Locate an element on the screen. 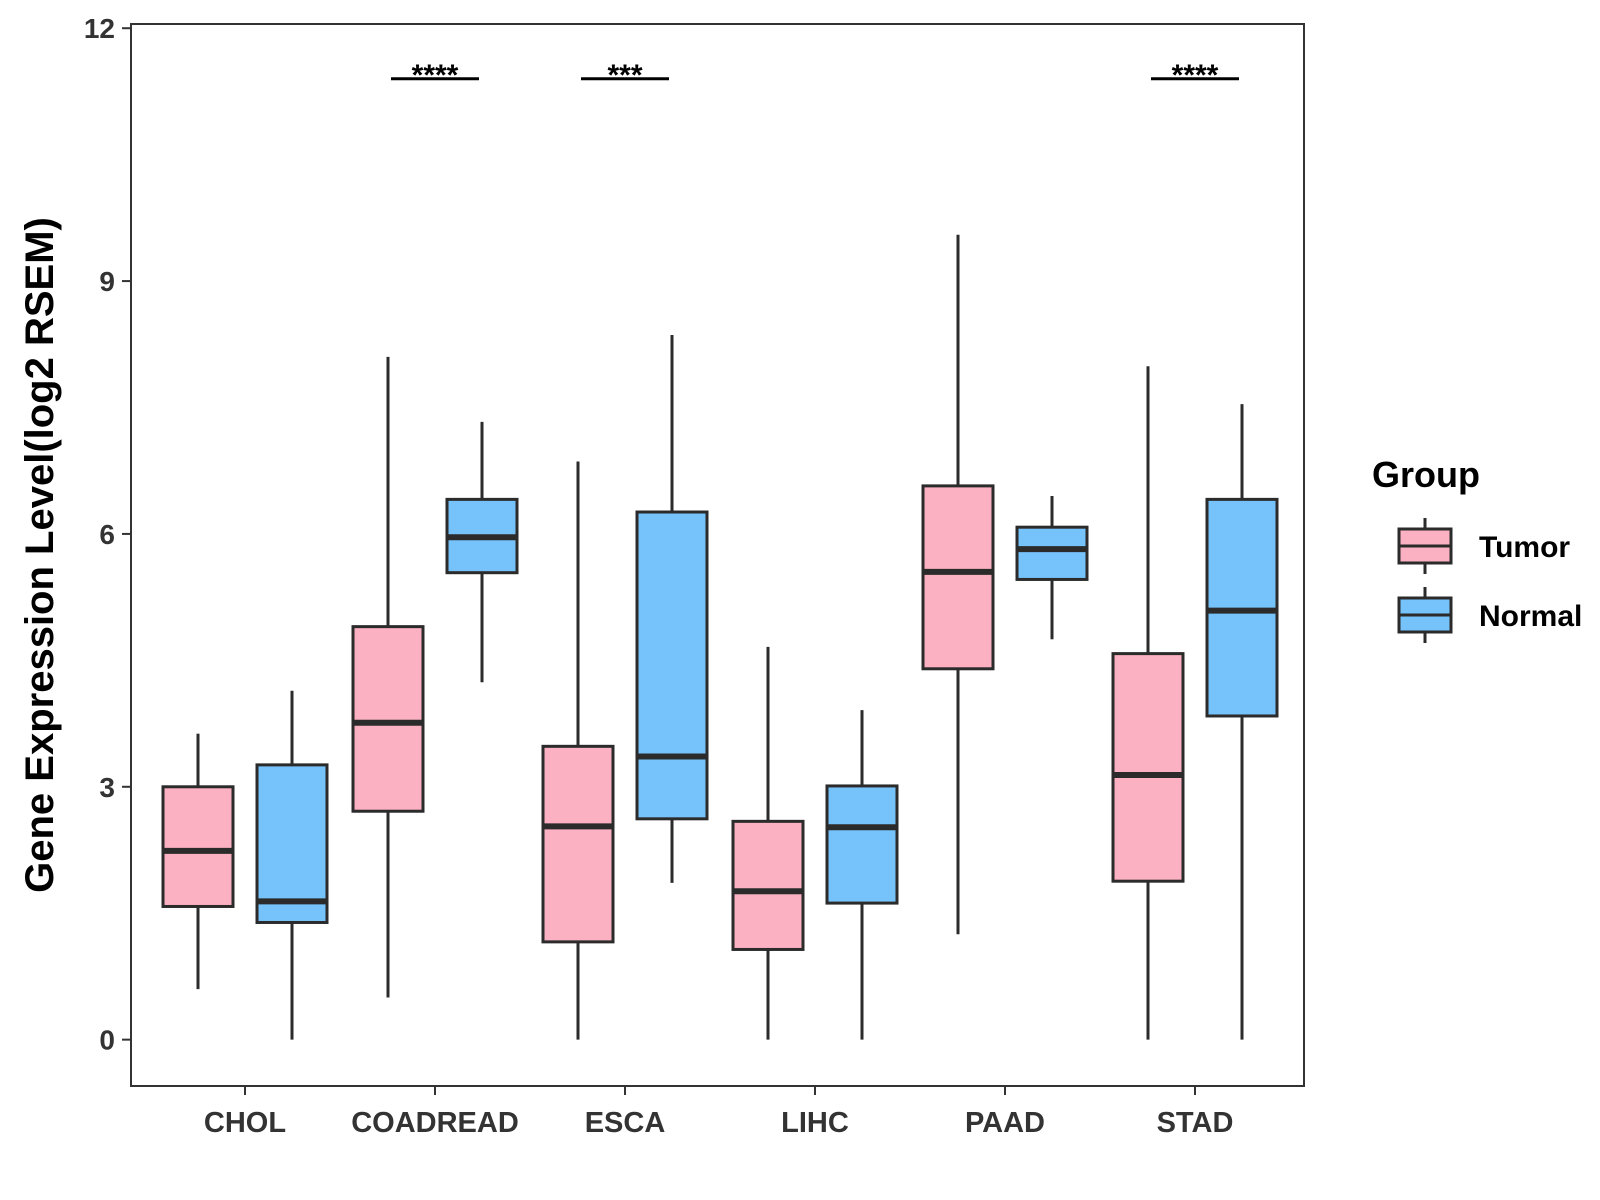 This screenshot has width=1600, height=1200. box-tumor-esca is located at coordinates (578, 750).